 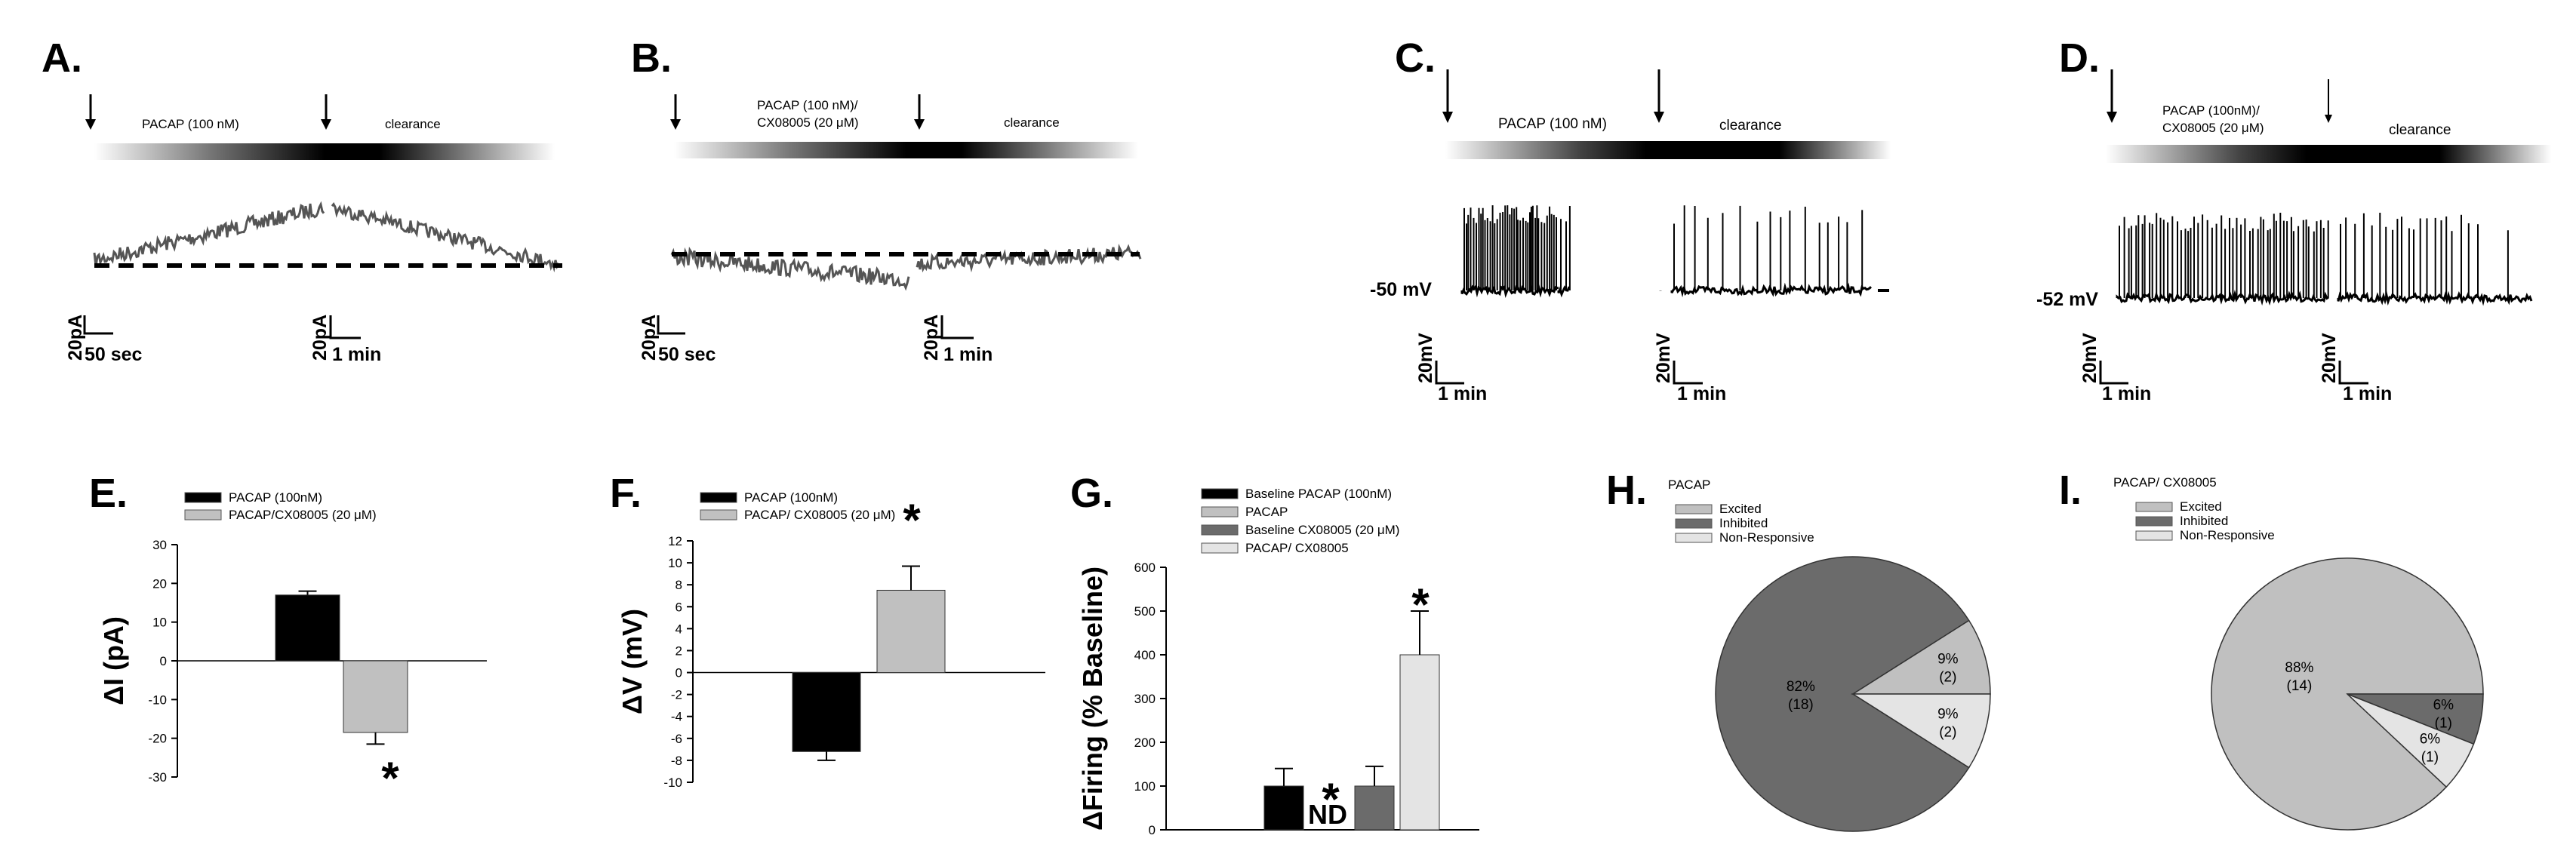 I want to click on y-tick-label: 20, so click(x=159, y=583).